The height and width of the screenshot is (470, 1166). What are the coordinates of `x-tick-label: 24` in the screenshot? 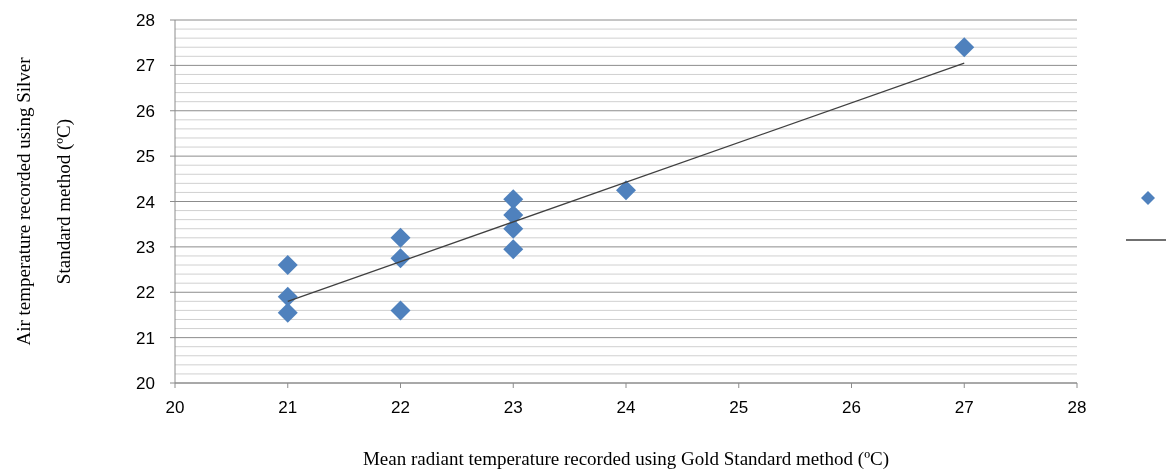 It's located at (626, 407).